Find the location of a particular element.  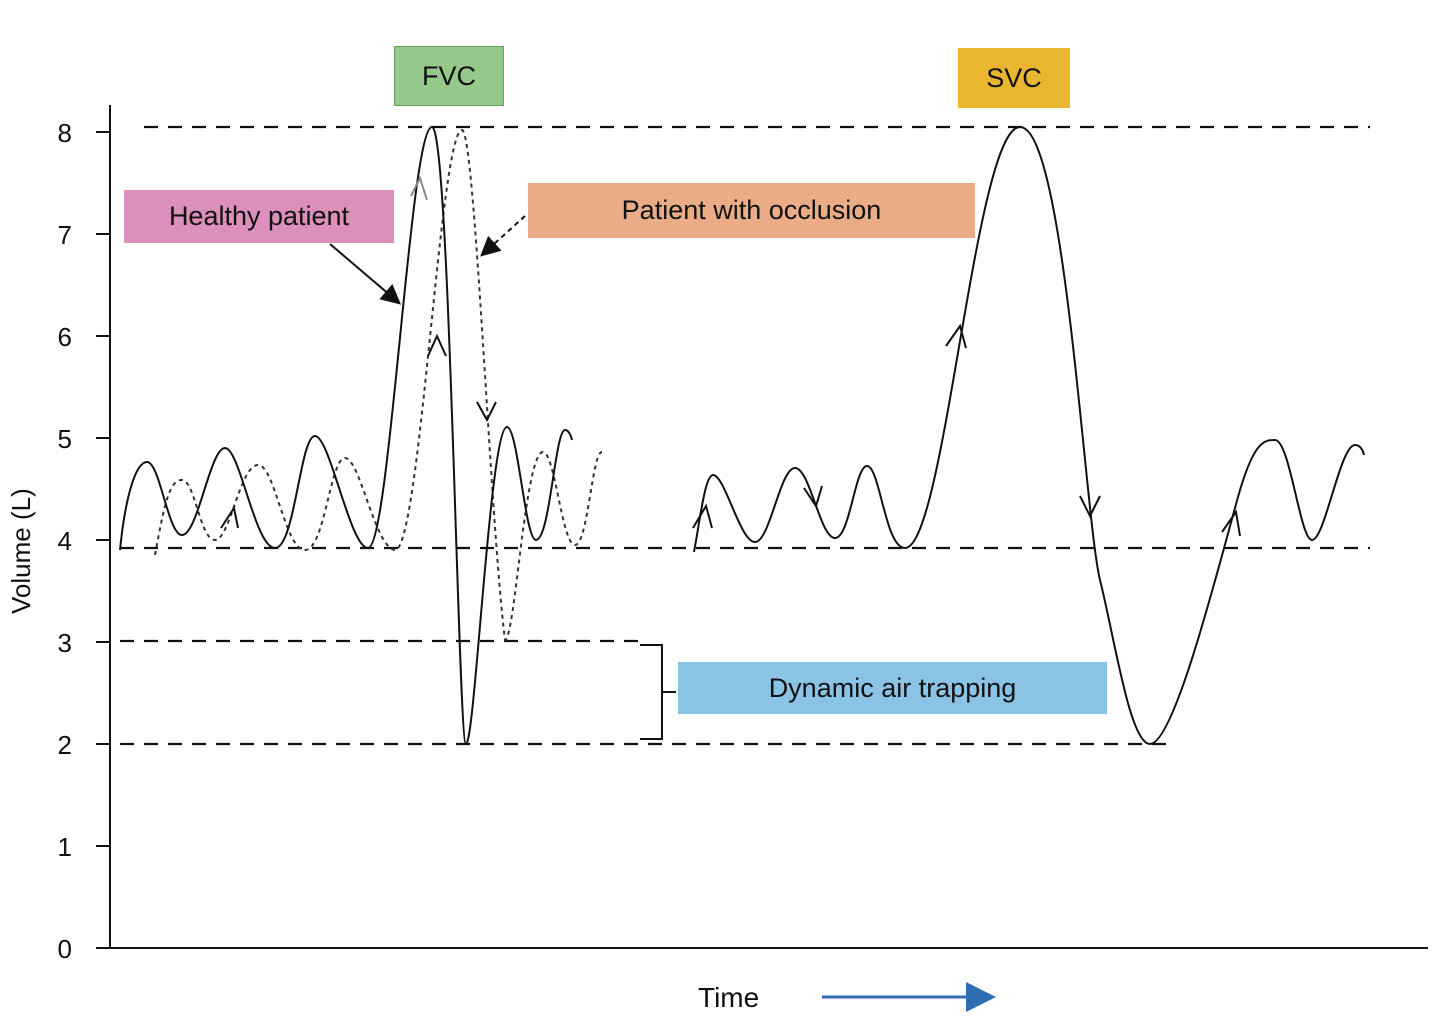

y-tick-label: 8 is located at coordinates (64, 133).